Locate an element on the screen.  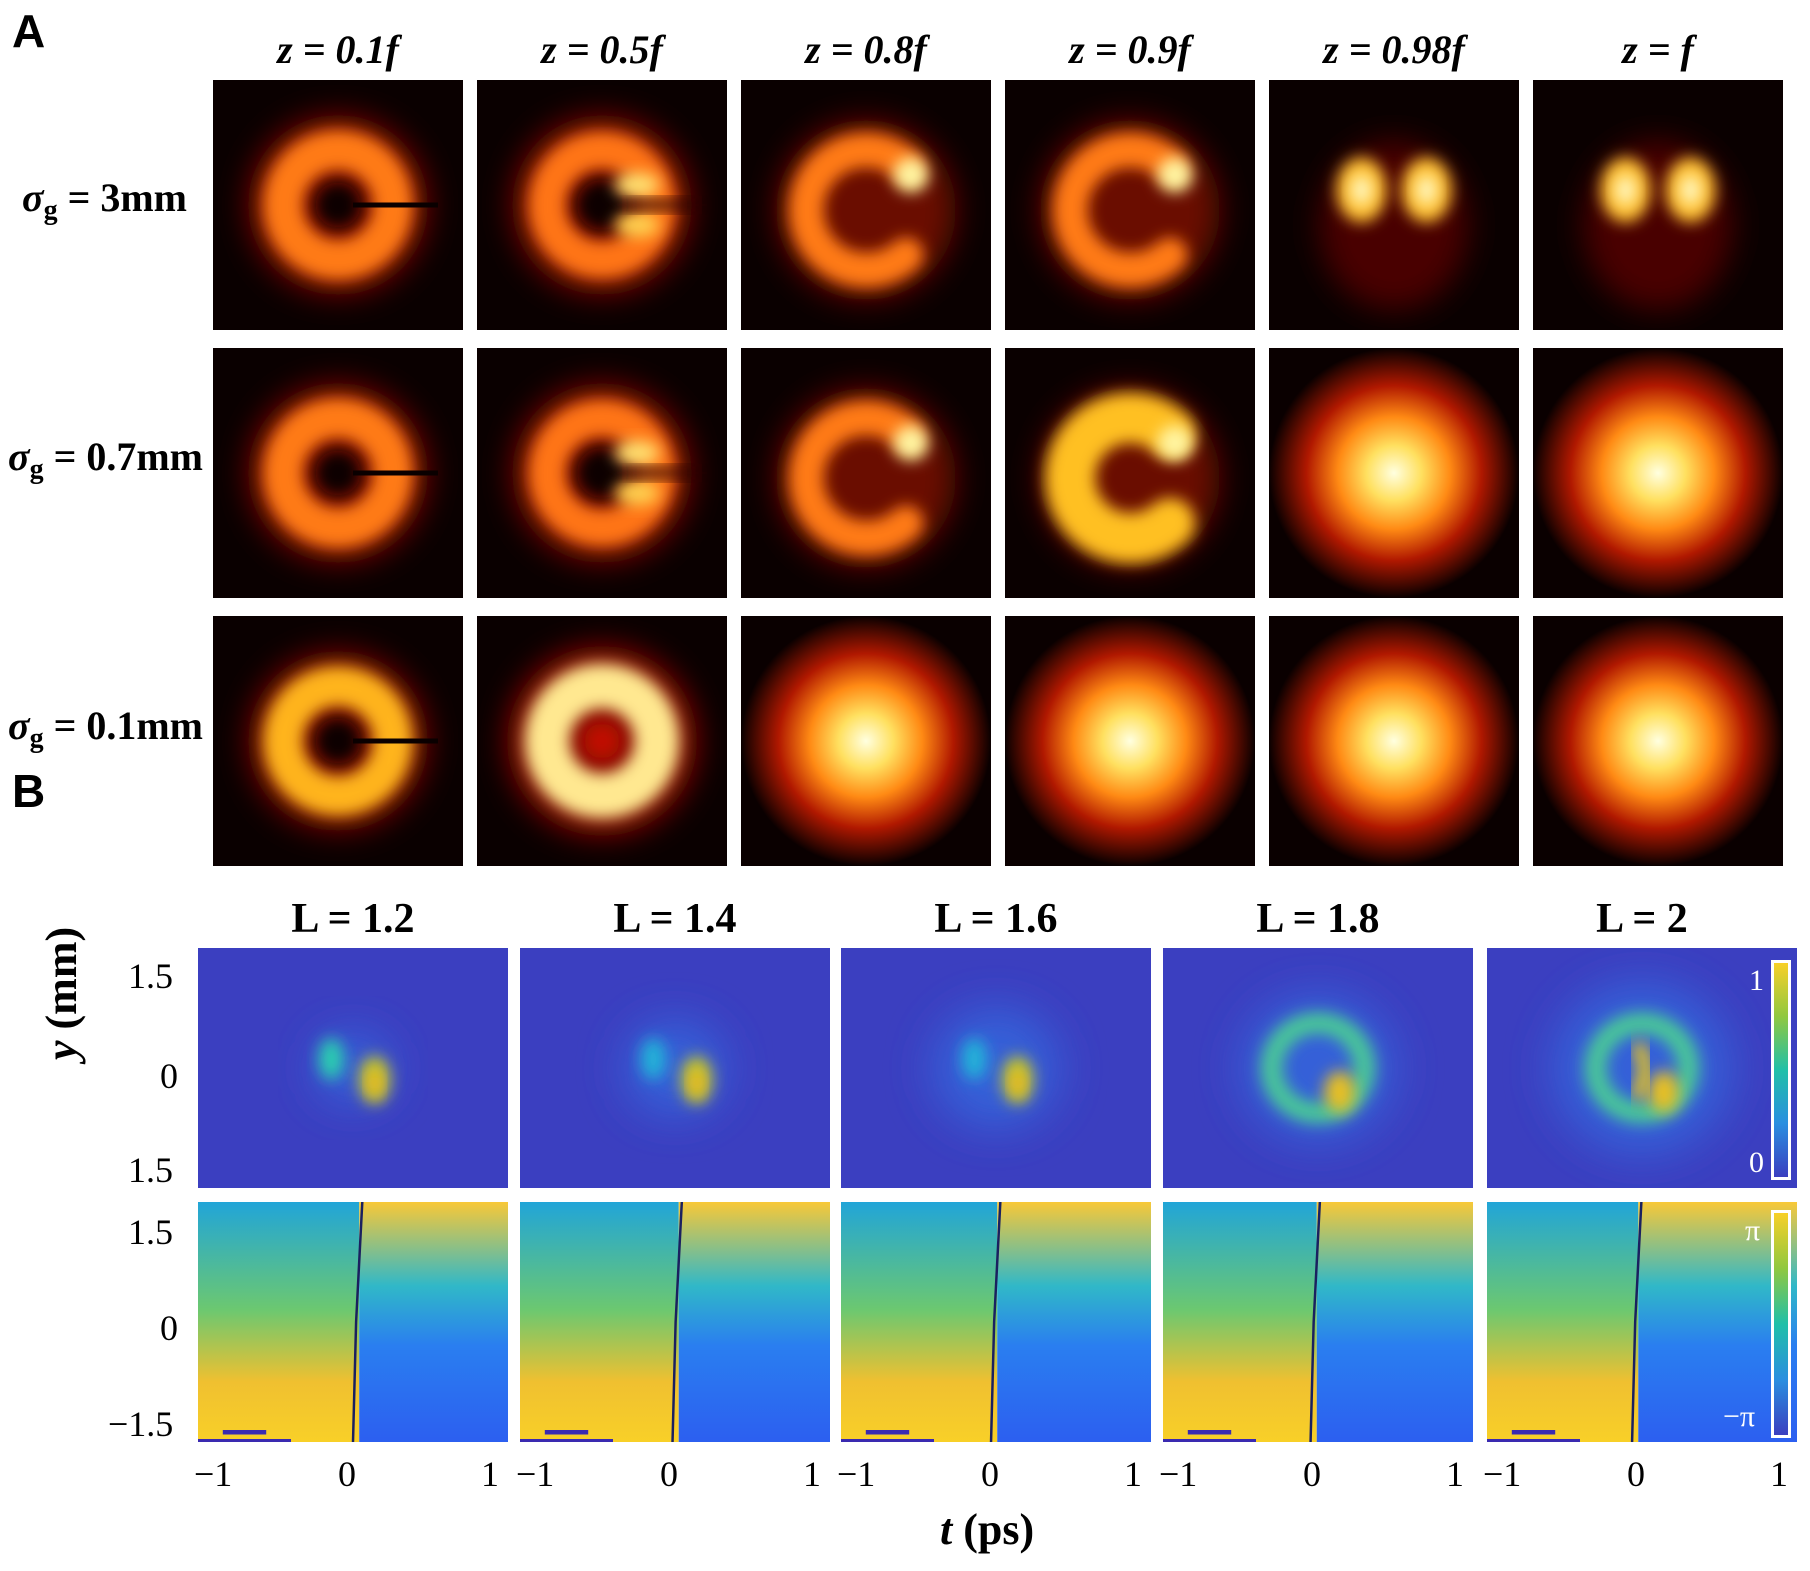
x-tick-3-2: 1 is located at coordinates (1455, 1474).